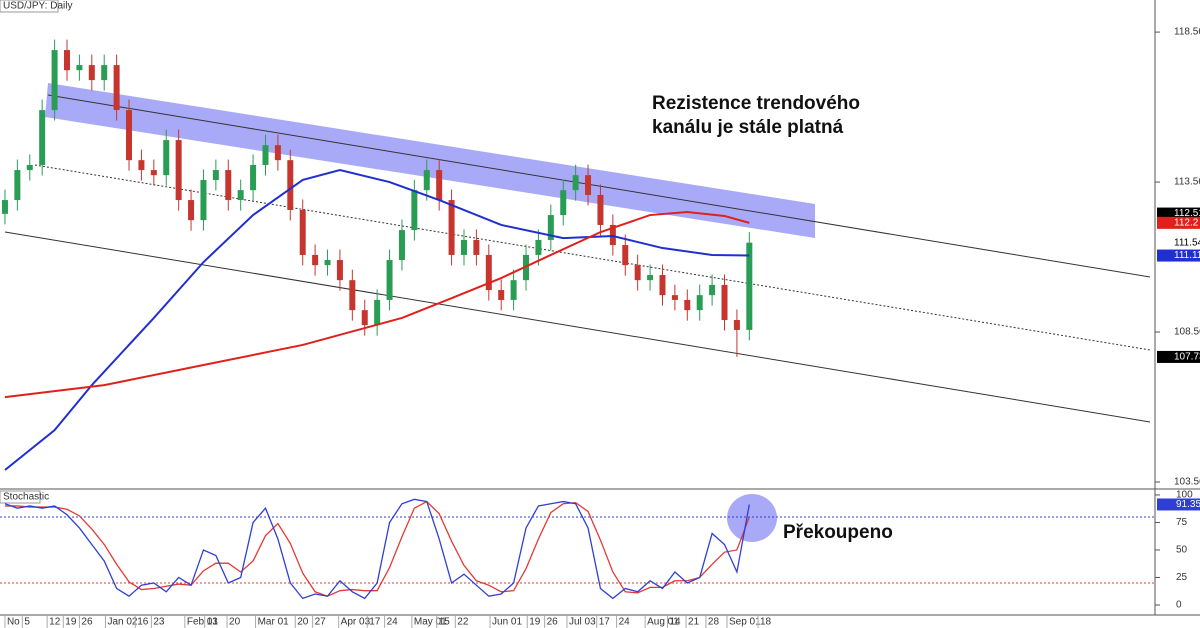 The width and height of the screenshot is (1200, 628). Describe the element at coordinates (1186, 222) in the screenshot. I see `price-label: 112.2` at that location.